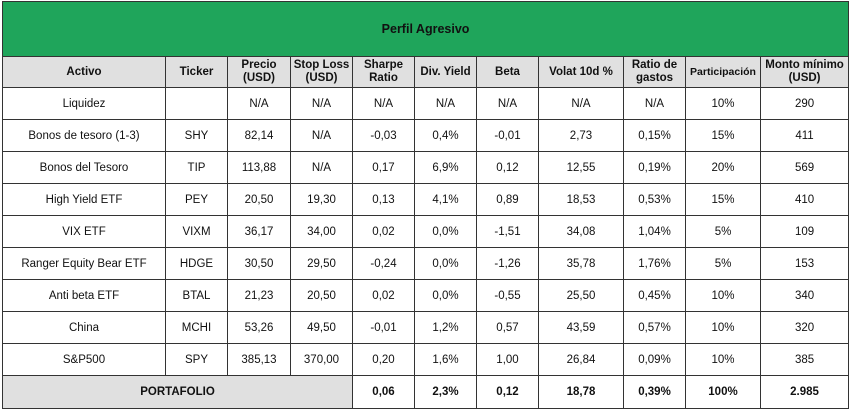 The height and width of the screenshot is (414, 850). Describe the element at coordinates (259, 167) in the screenshot. I see `cell-precio: 113,88` at that location.